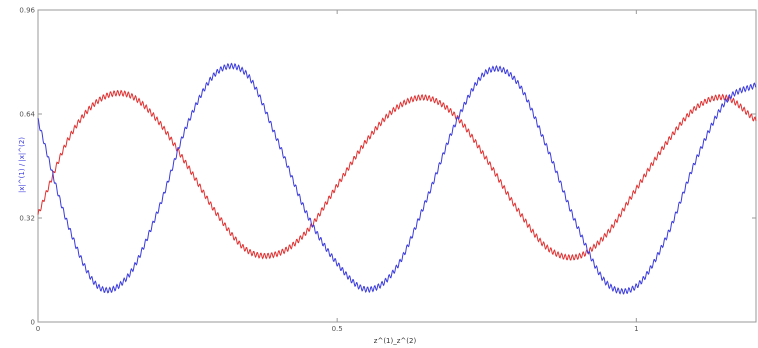 This screenshot has height=348, width=758. What do you see at coordinates (337, 329) in the screenshot?
I see `x-tick-label: 0.5` at bounding box center [337, 329].